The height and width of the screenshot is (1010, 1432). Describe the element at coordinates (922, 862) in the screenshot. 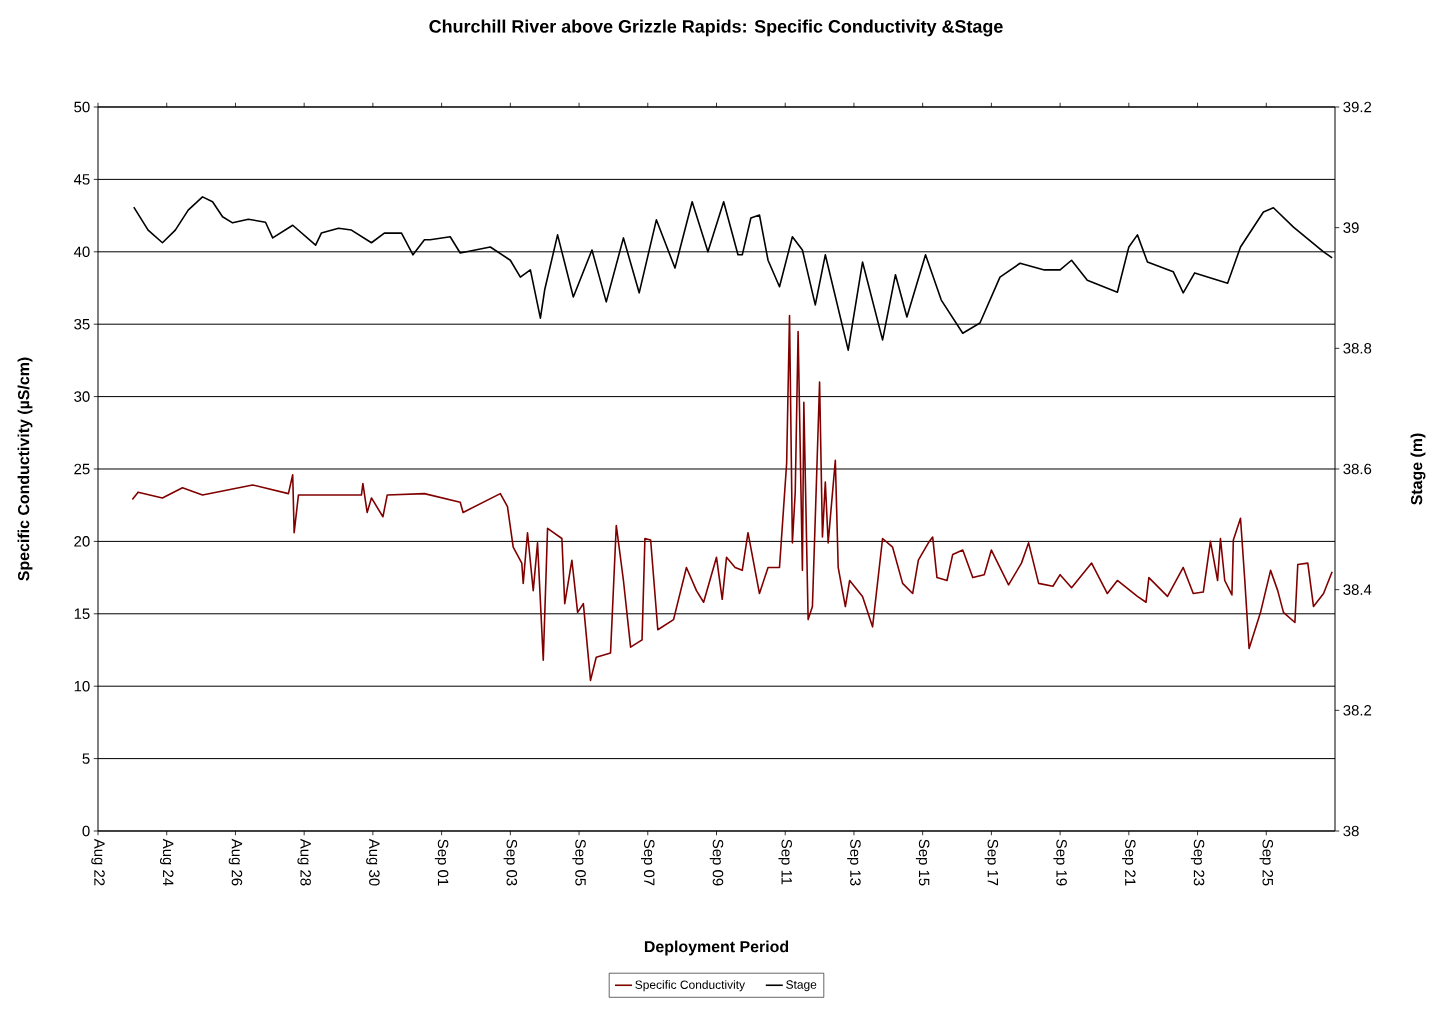

I see `x-tick-label: Sep 15` at that location.